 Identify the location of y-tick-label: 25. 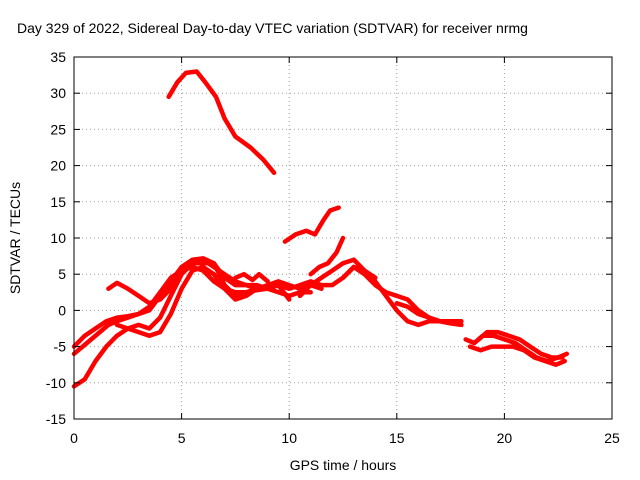
(58, 129).